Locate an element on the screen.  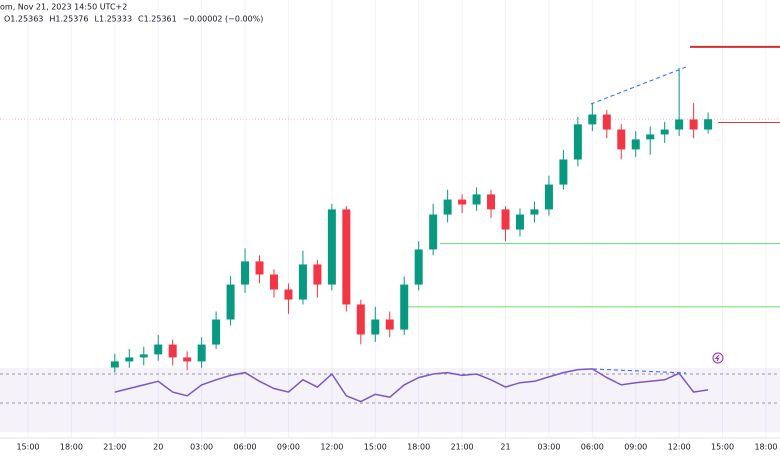
alert-icon is located at coordinates (718, 358).